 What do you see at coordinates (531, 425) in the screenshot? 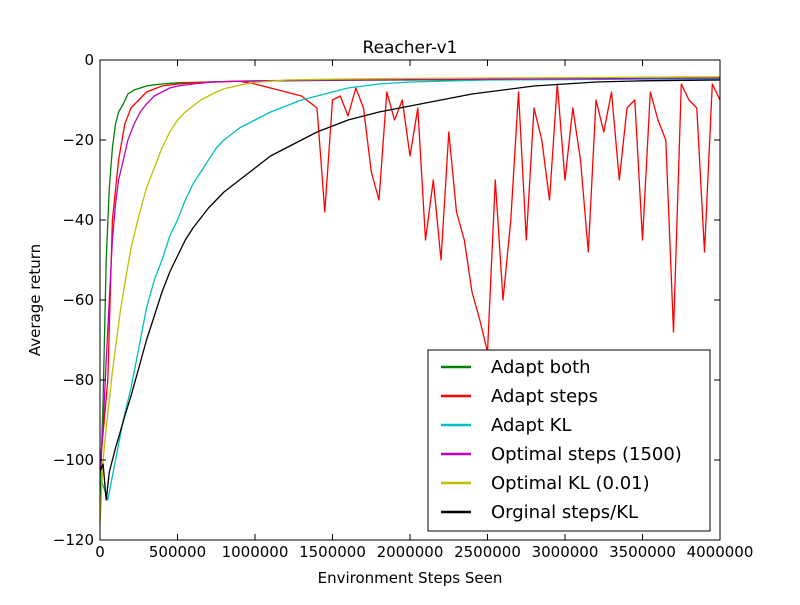
I see `legend-label: Adapt KL` at bounding box center [531, 425].